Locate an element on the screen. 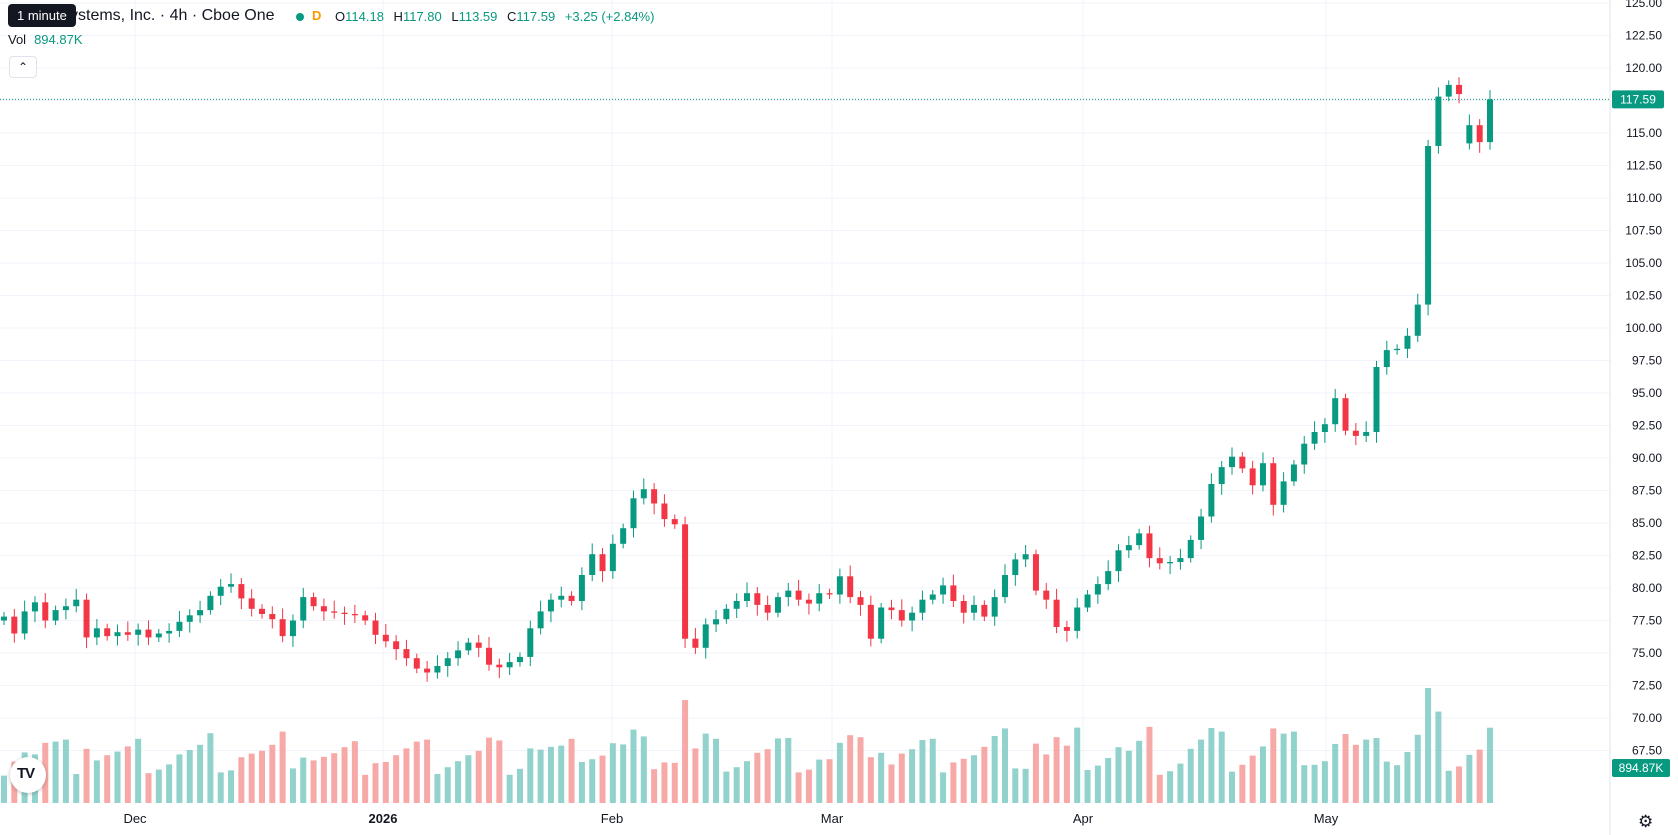 The height and width of the screenshot is (835, 1678). price-tick-label: 75.00 is located at coordinates (1647, 653).